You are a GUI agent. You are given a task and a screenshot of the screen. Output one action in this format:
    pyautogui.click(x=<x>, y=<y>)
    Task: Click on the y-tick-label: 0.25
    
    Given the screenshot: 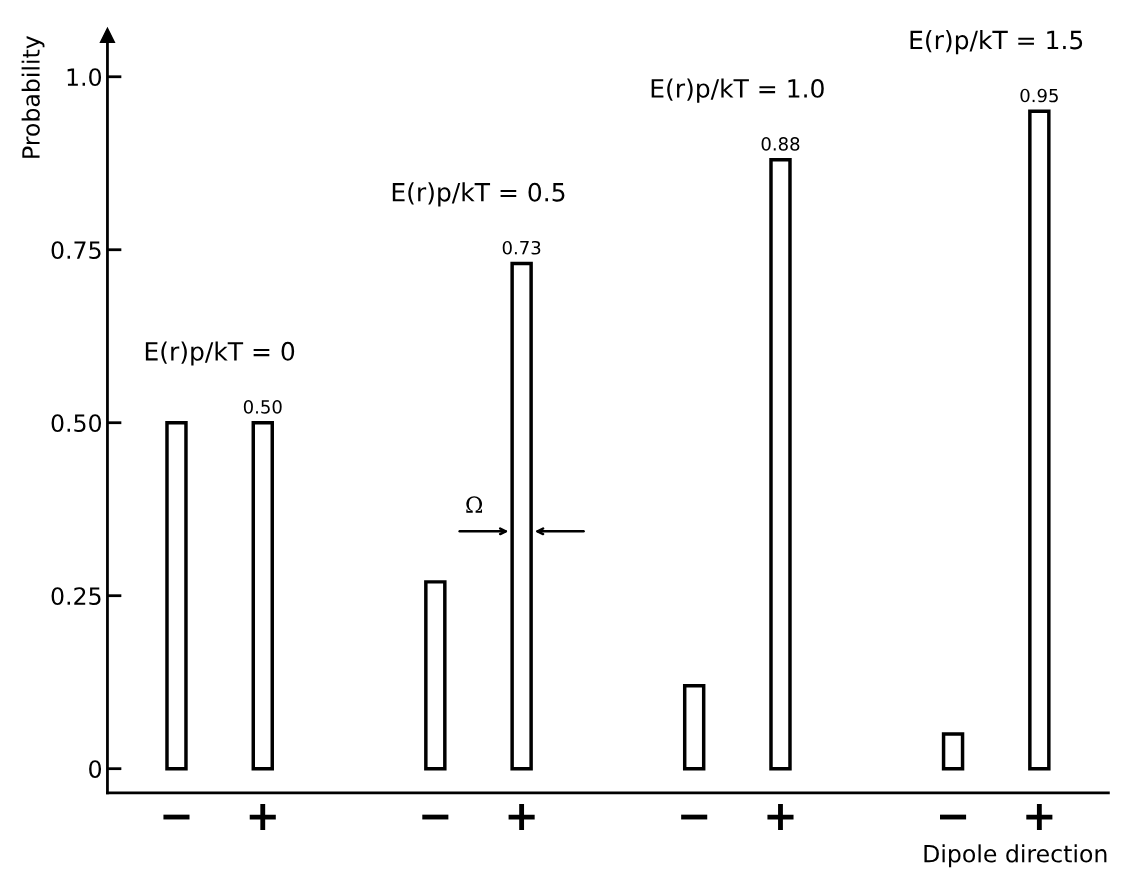 What is the action you would take?
    pyautogui.click(x=76, y=596)
    